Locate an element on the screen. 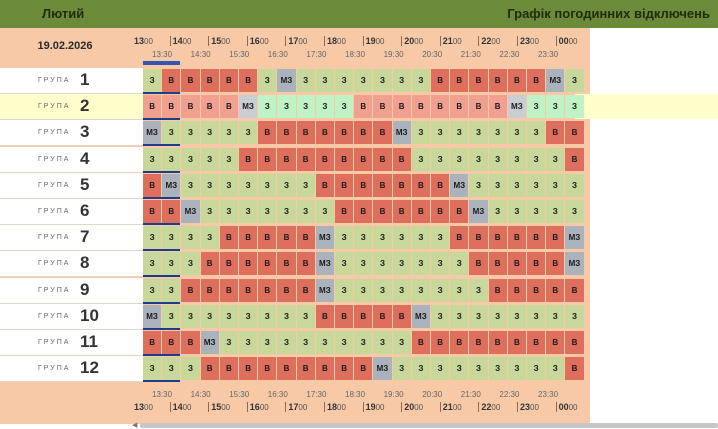 The height and width of the screenshot is (429, 718). group-label-3: ГРУПА 3 is located at coordinates (71, 133).